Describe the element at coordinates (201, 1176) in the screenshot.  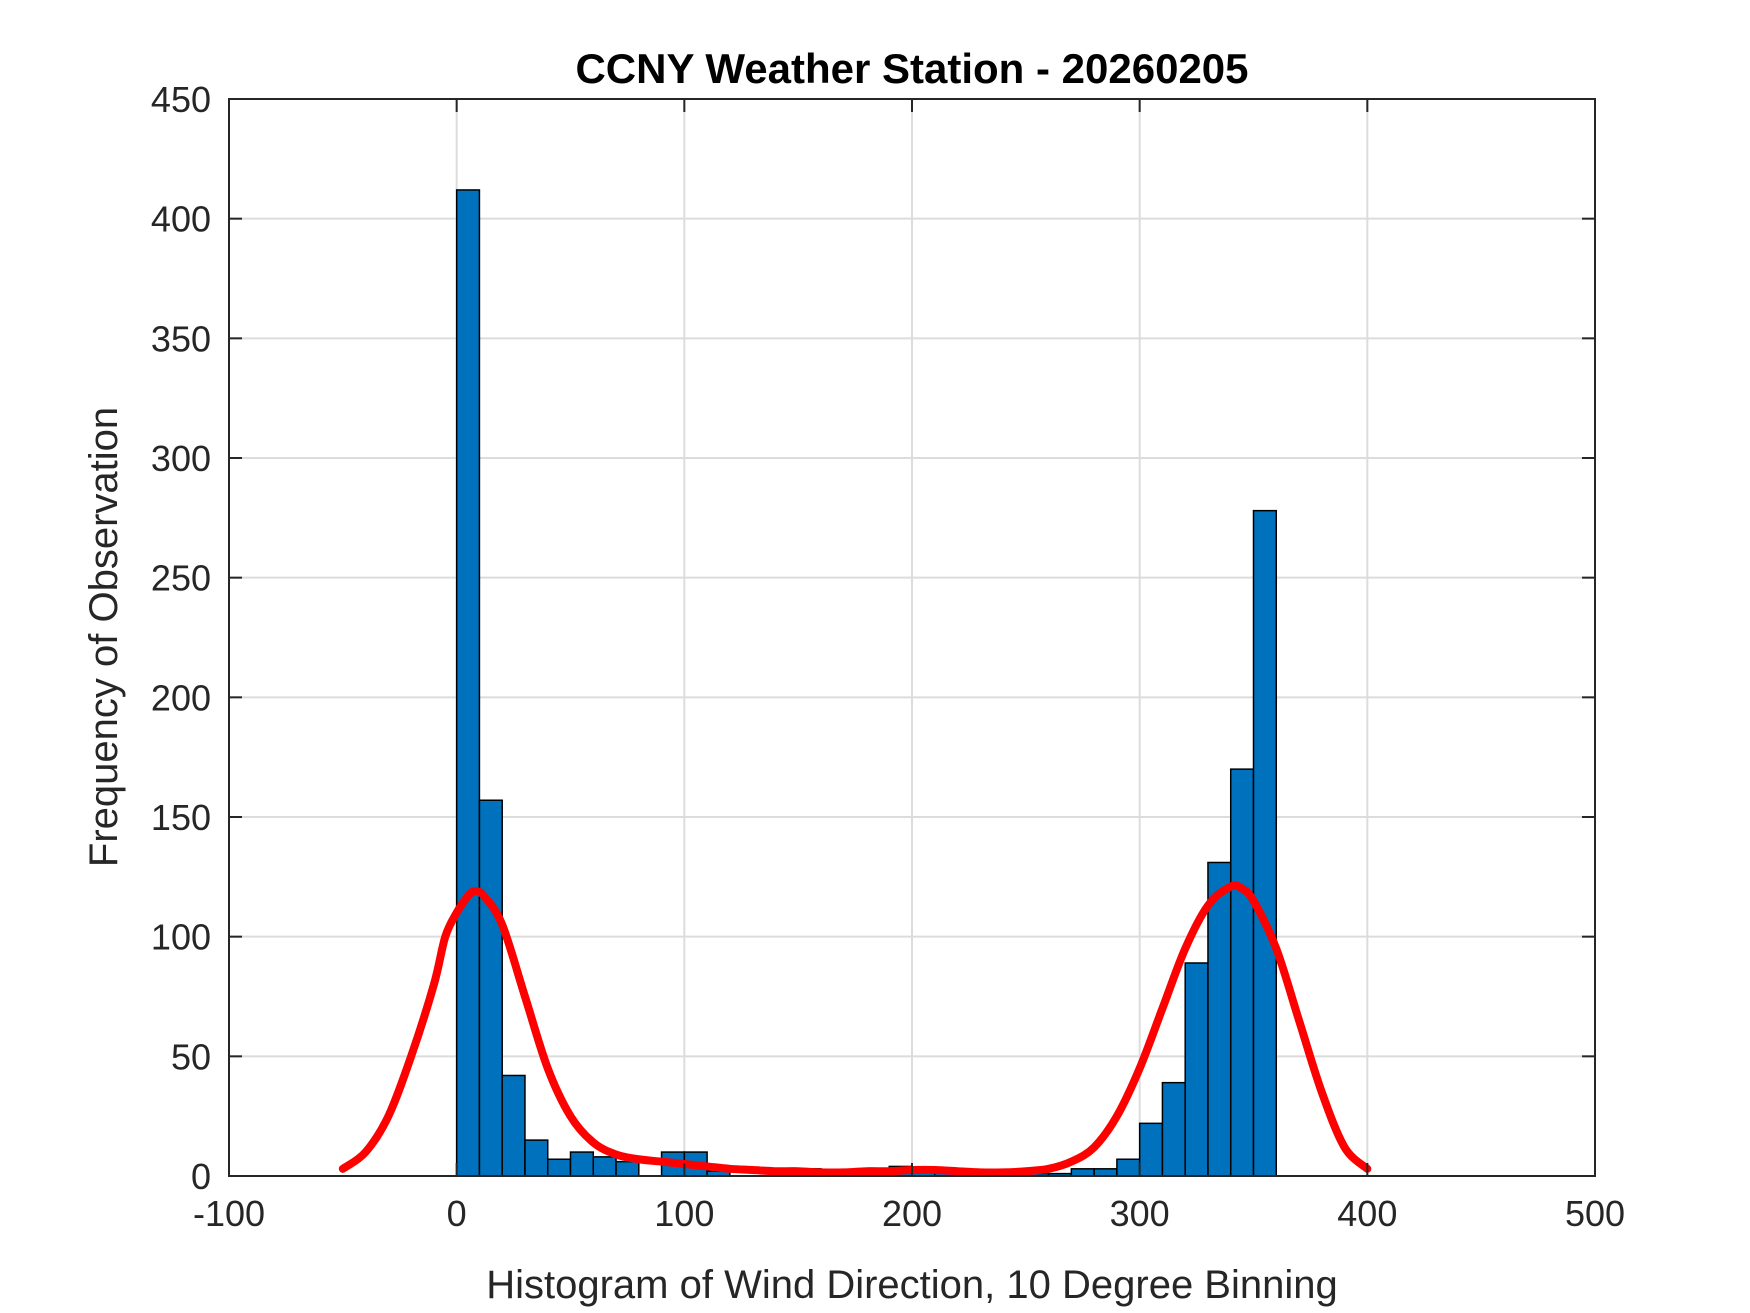
I see `y-tick-label: 0` at that location.